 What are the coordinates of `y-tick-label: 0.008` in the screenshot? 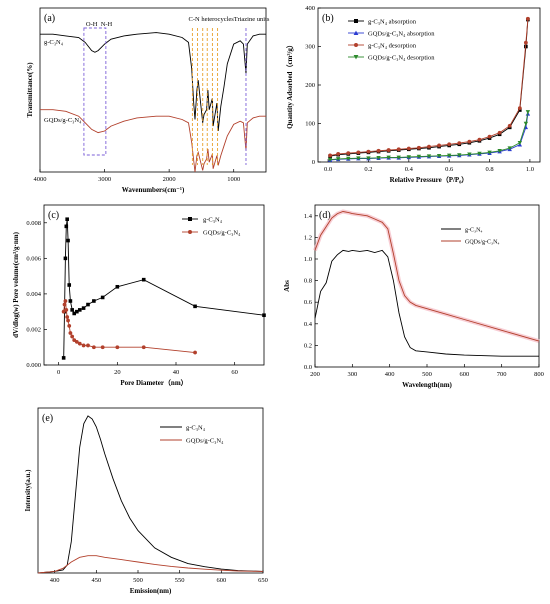 It's located at (33, 223).